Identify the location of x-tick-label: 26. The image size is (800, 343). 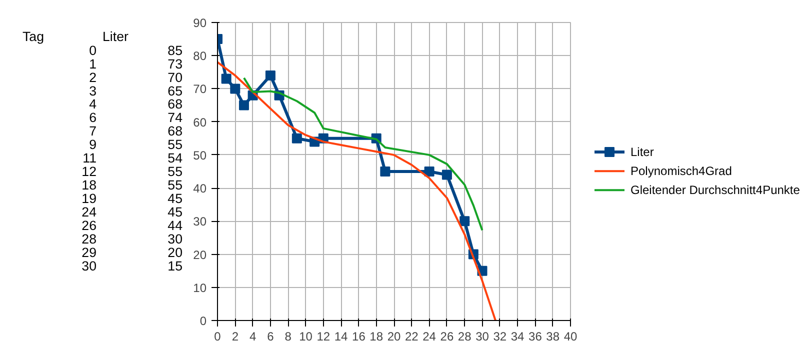
(447, 336).